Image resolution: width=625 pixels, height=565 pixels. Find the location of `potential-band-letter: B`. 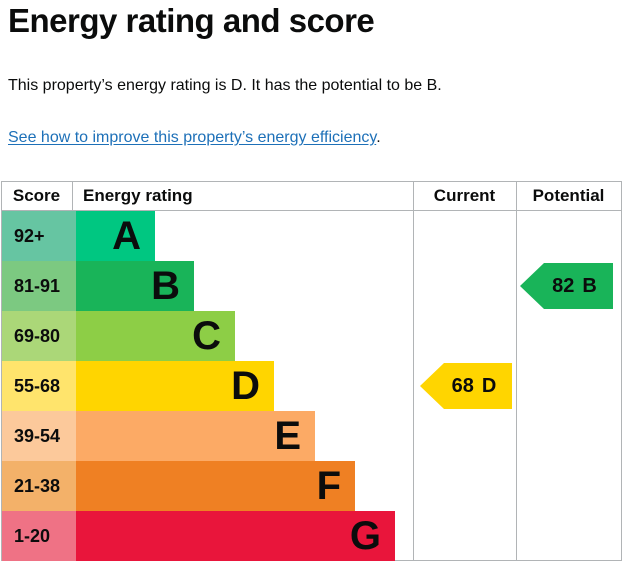

potential-band-letter: B is located at coordinates (589, 285).